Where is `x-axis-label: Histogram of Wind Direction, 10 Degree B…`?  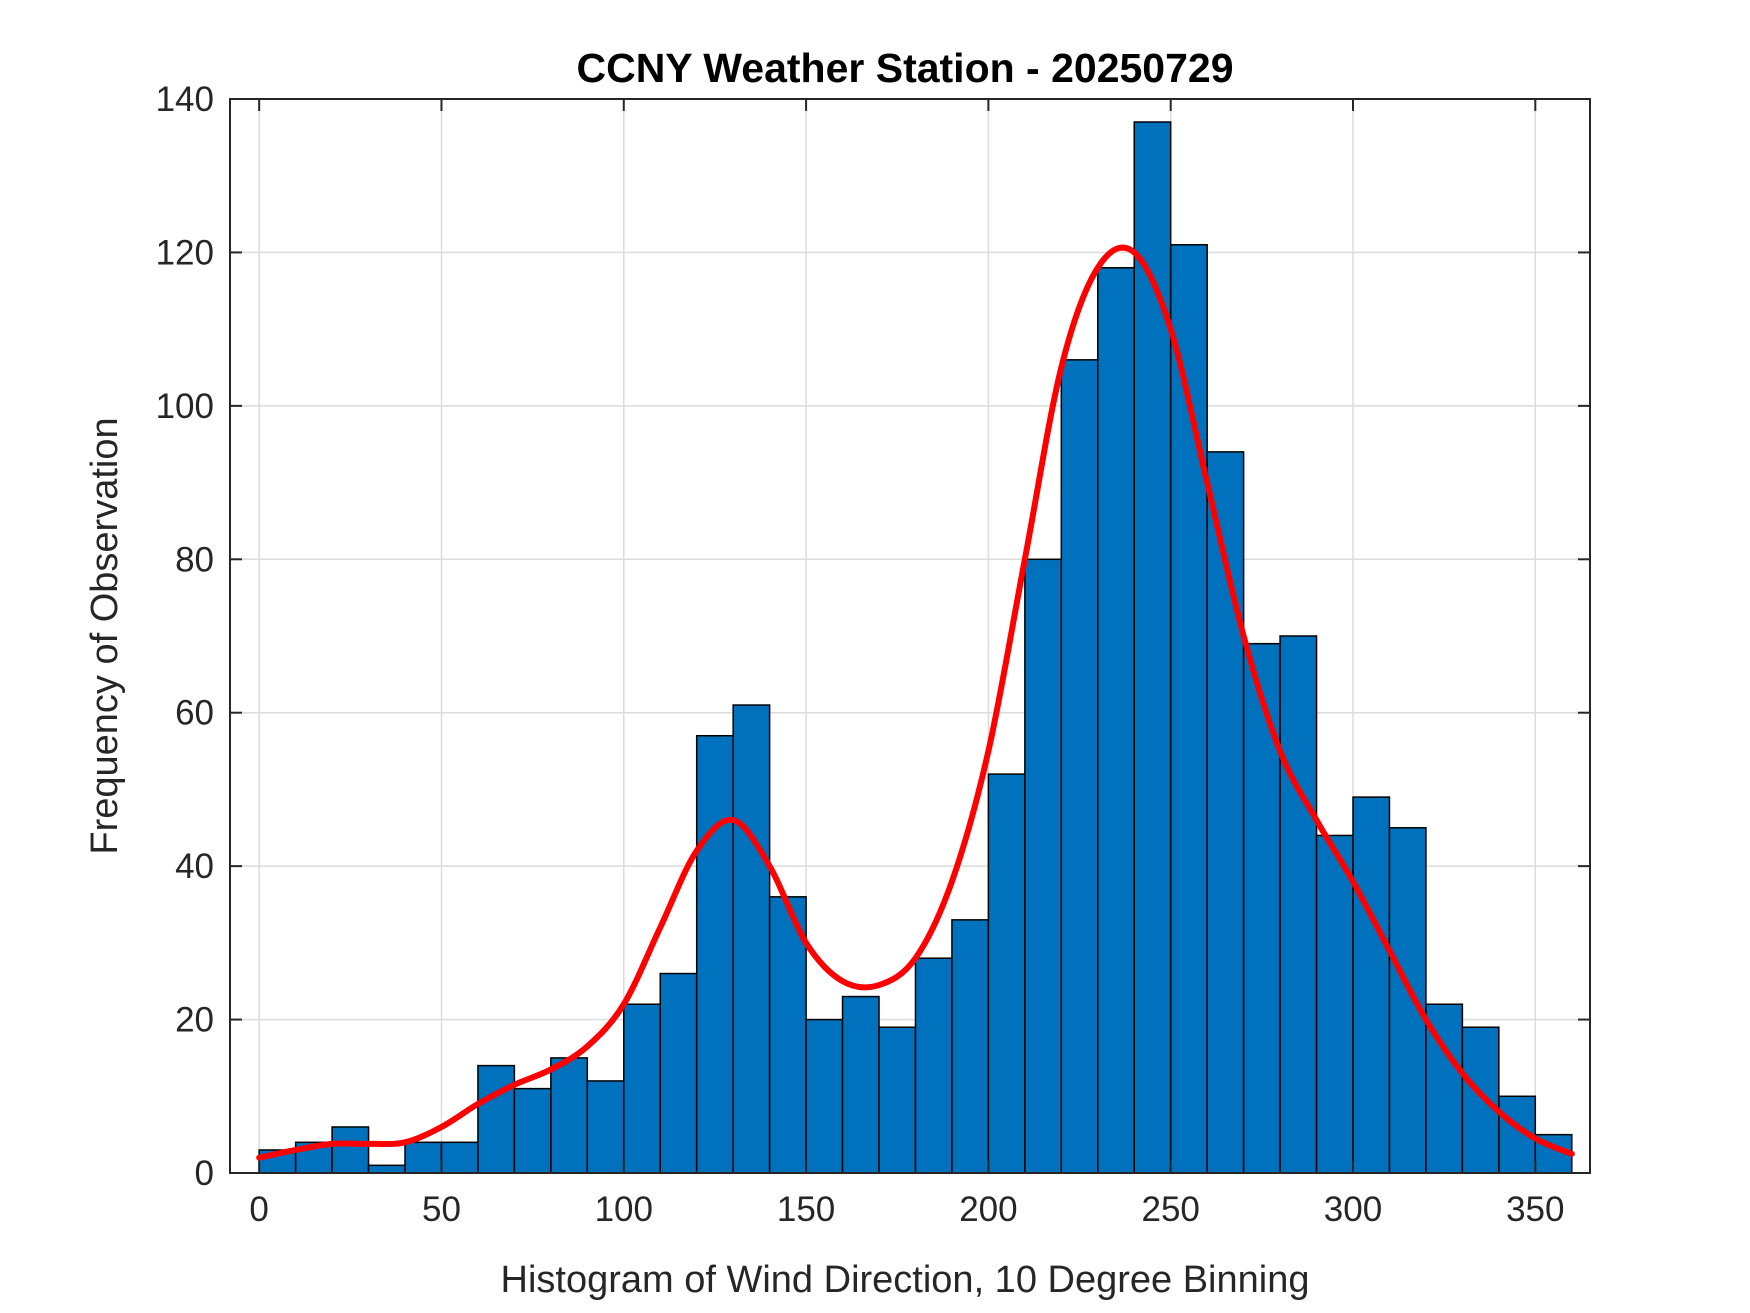
x-axis-label: Histogram of Wind Direction, 10 Degree B… is located at coordinates (905, 1280).